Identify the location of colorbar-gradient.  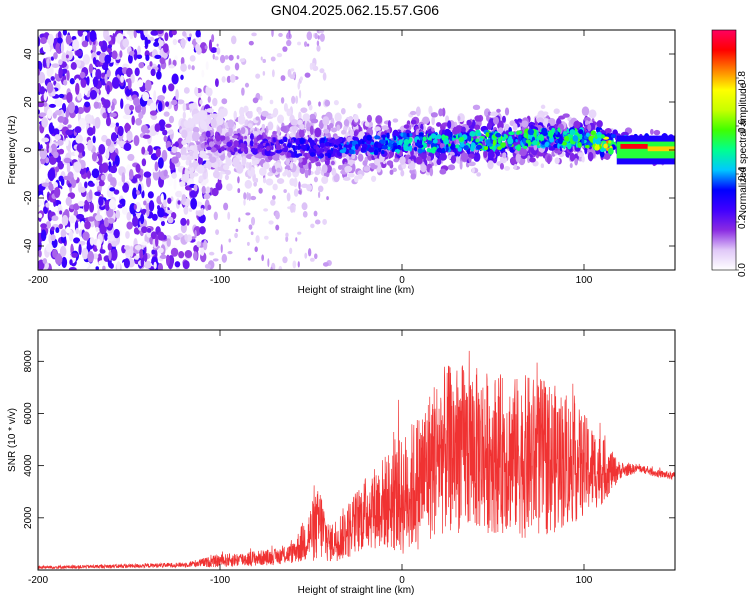
(724, 150).